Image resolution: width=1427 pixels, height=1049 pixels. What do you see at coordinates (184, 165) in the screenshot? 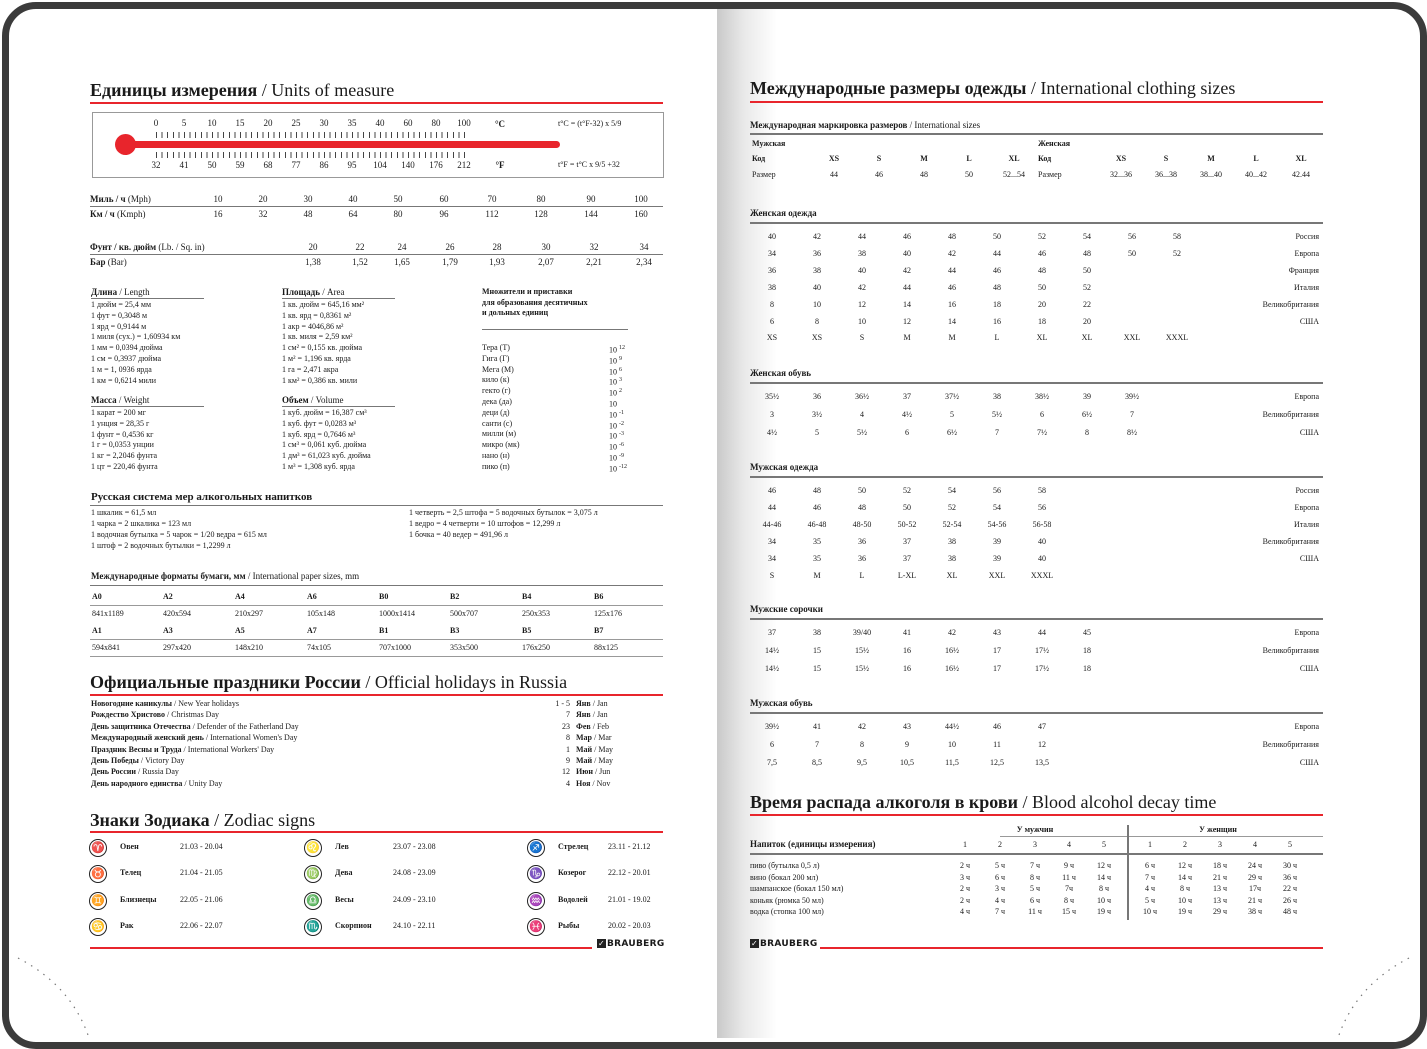
I see `fahrenheit-tick-label: 41` at bounding box center [184, 165].